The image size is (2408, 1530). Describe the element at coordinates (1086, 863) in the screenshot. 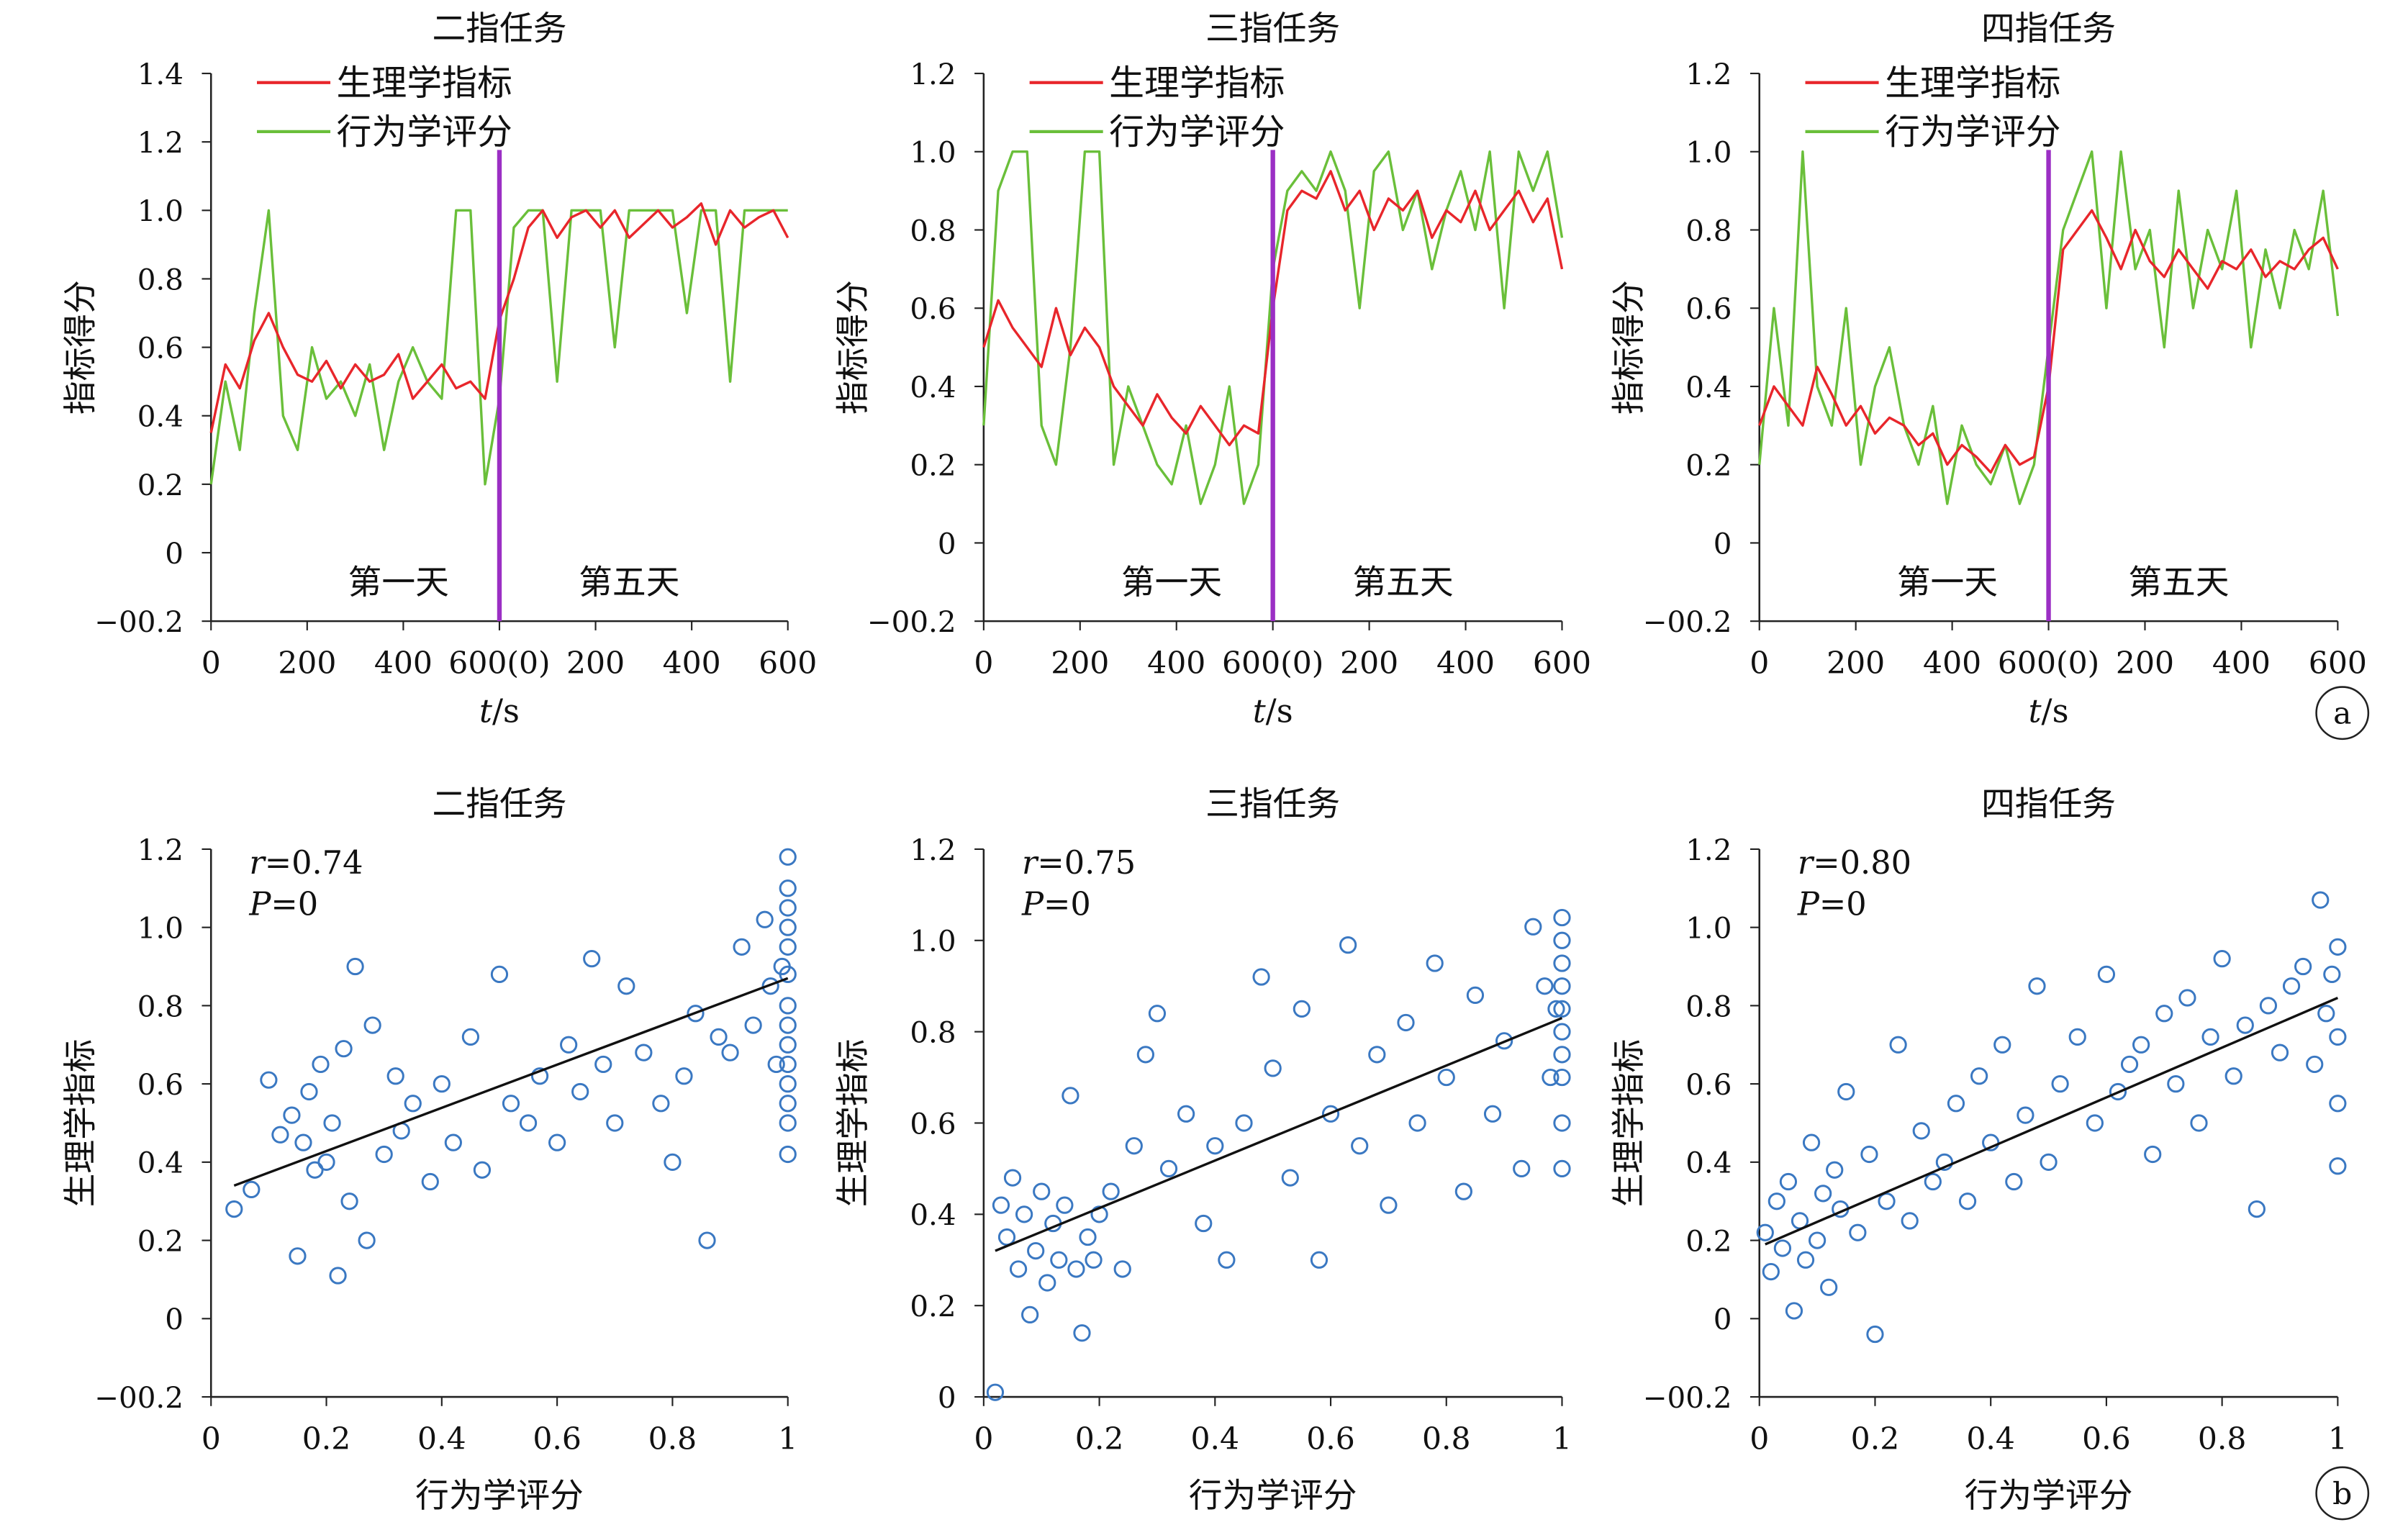

I see `r-value: =0.75` at that location.